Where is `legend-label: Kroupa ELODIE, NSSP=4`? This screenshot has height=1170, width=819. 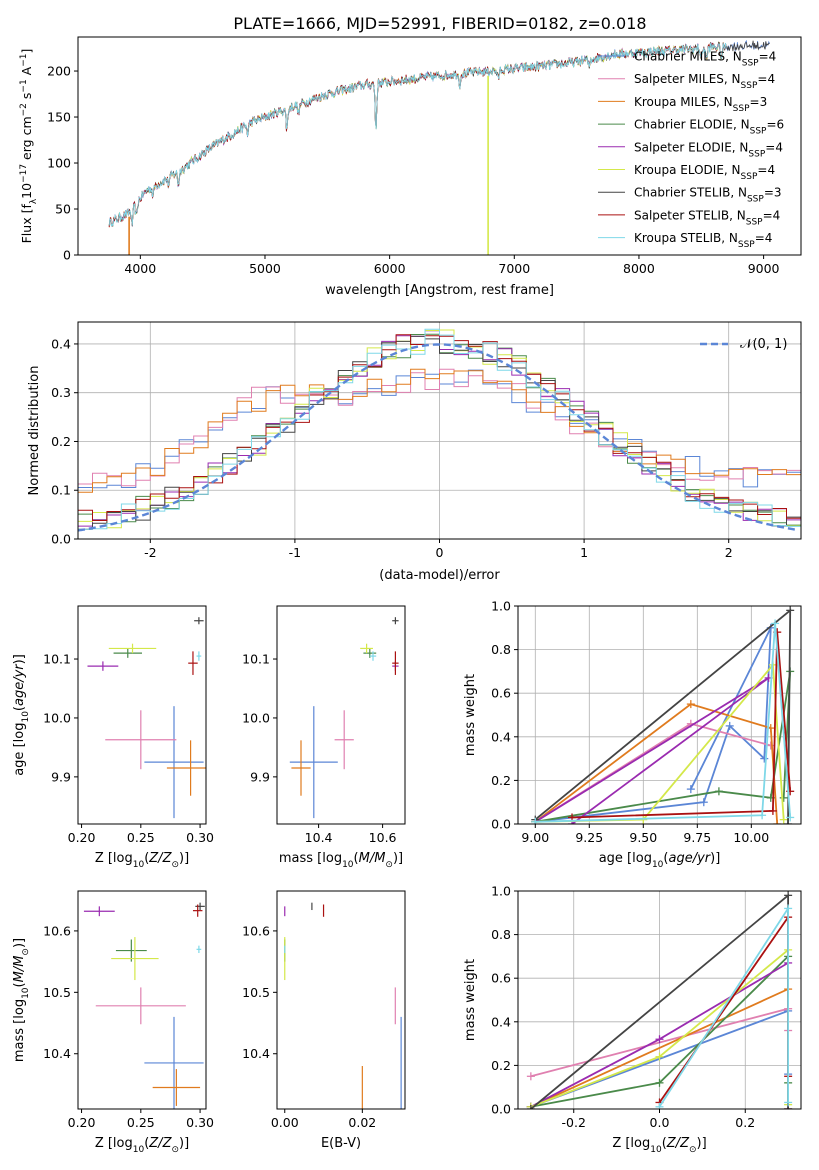 legend-label: Kroupa ELODIE, NSSP=4 is located at coordinates (704, 172).